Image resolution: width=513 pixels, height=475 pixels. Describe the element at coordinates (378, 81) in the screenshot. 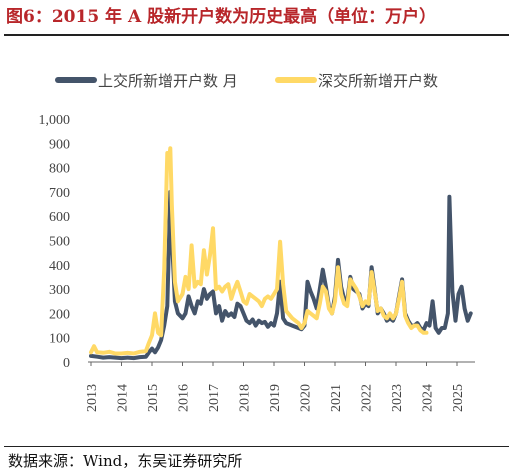

I see `legend-label-series-2: 深交所新增开户数` at that location.